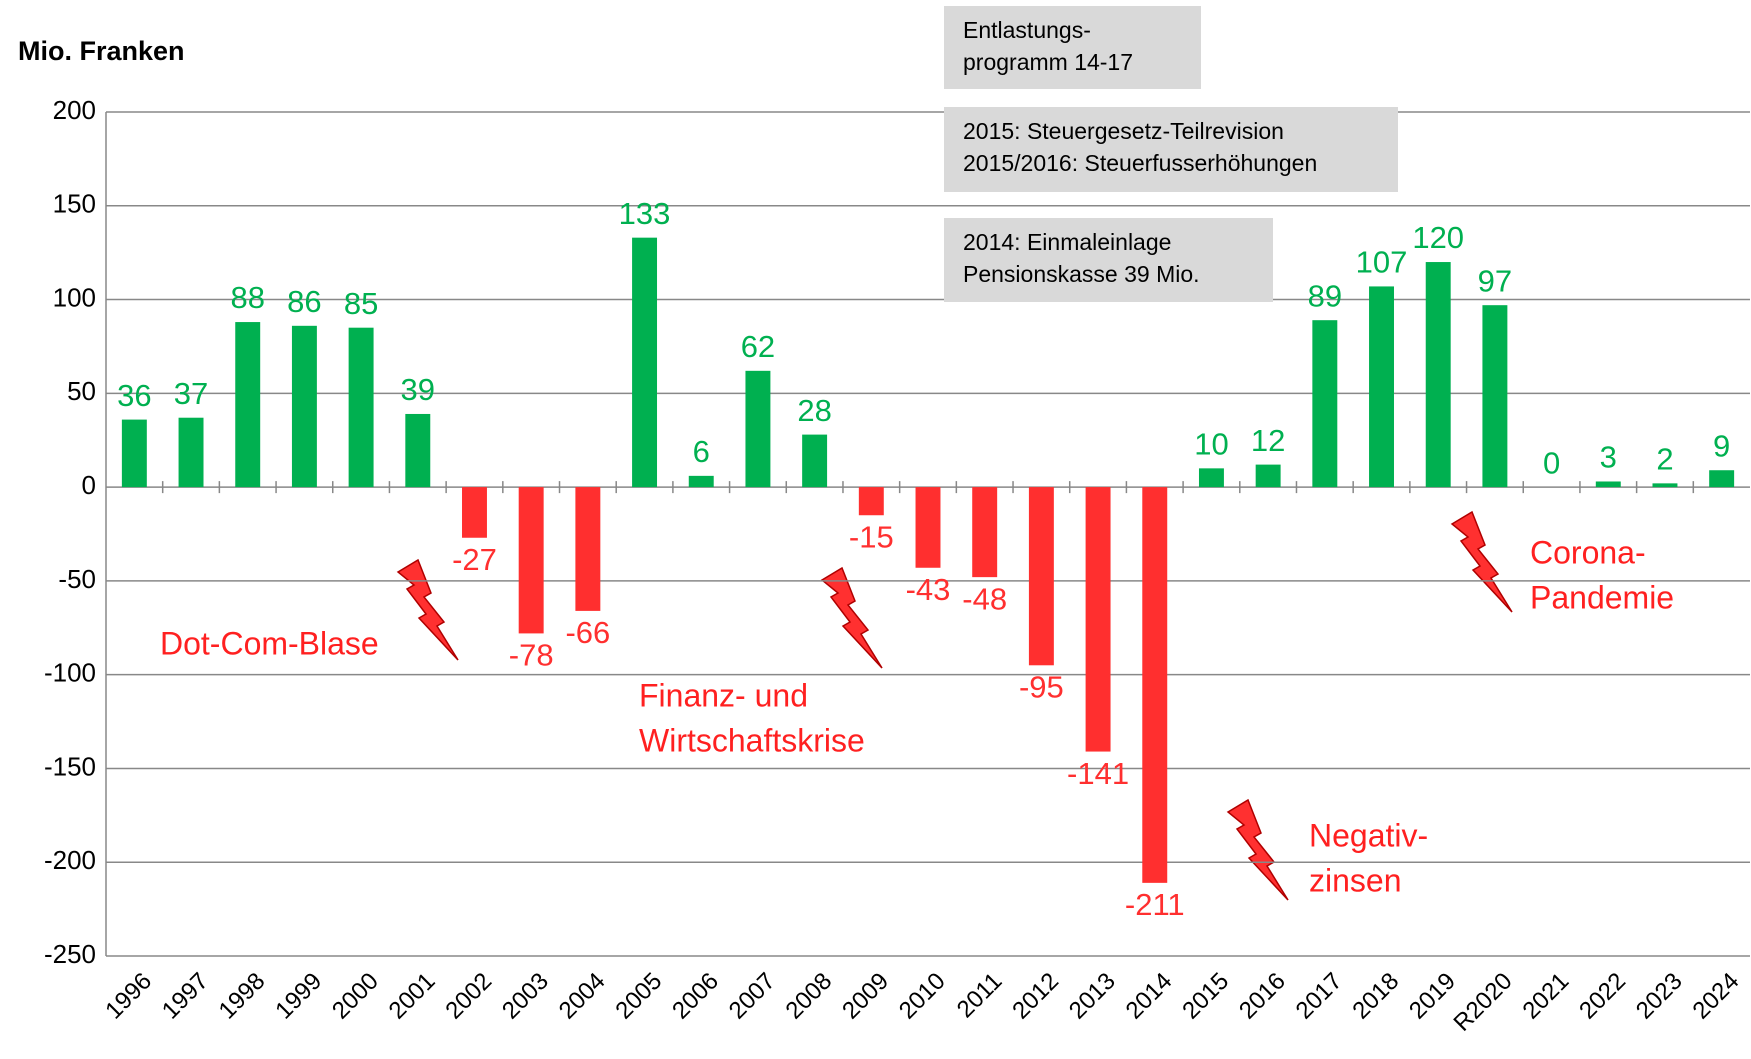 The height and width of the screenshot is (1059, 1751). I want to click on y-tick-label: 50, so click(81, 391).